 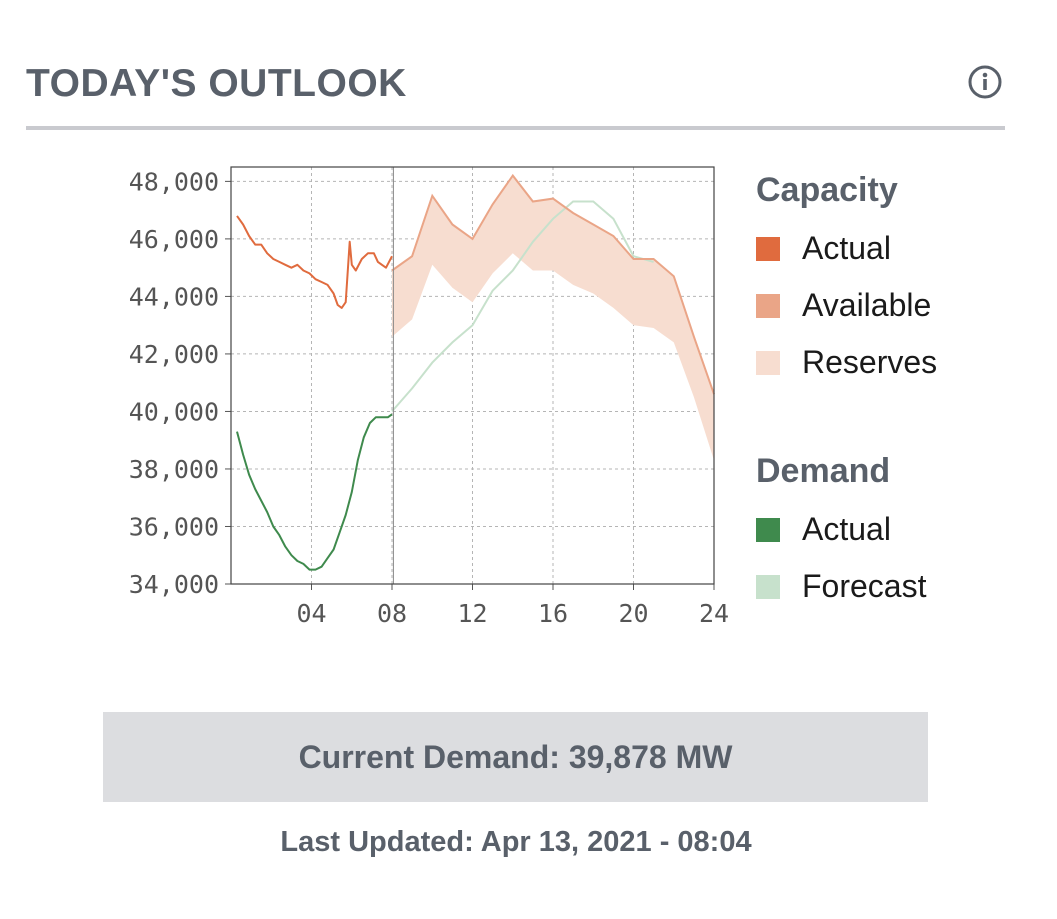 What do you see at coordinates (314, 492) in the screenshot?
I see `demand-actual-line` at bounding box center [314, 492].